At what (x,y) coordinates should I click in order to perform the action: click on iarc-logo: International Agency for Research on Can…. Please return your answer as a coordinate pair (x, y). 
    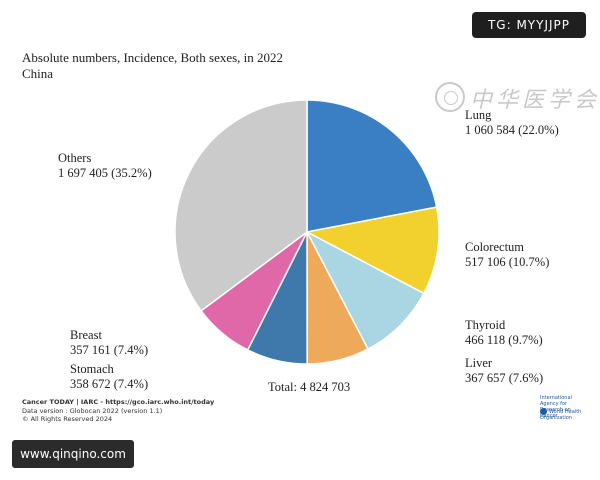
    Looking at the image, I should click on (558, 407).